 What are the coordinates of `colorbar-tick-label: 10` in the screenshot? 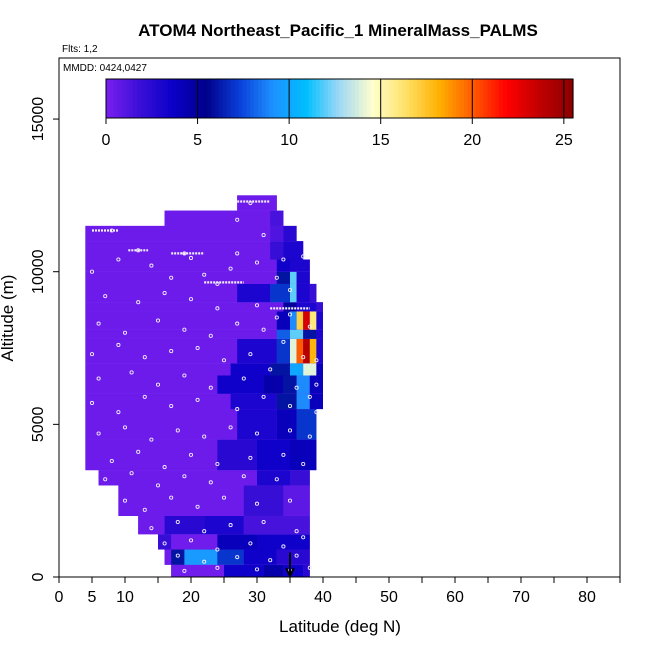 It's located at (289, 140).